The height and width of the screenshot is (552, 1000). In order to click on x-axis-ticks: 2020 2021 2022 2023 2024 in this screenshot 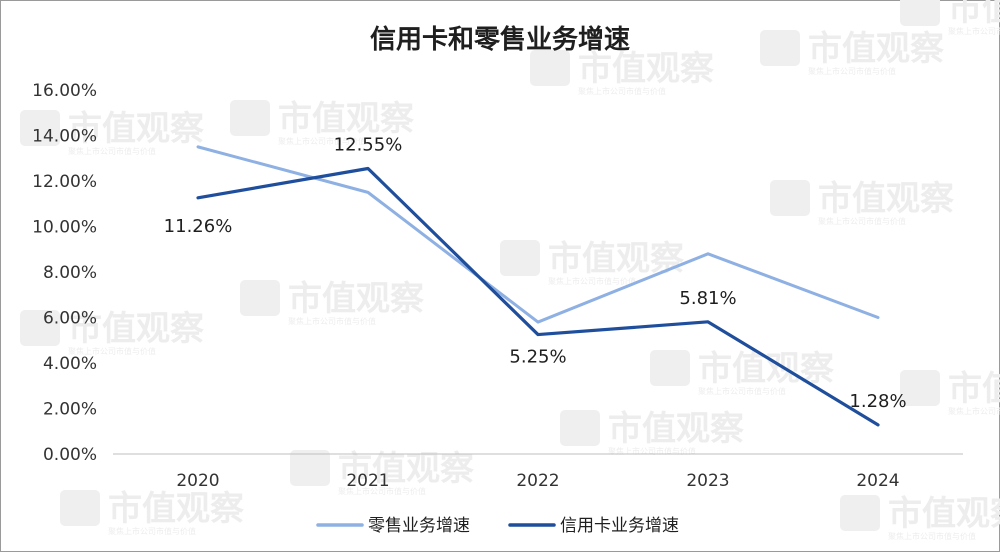, I will do `click(537, 481)`.